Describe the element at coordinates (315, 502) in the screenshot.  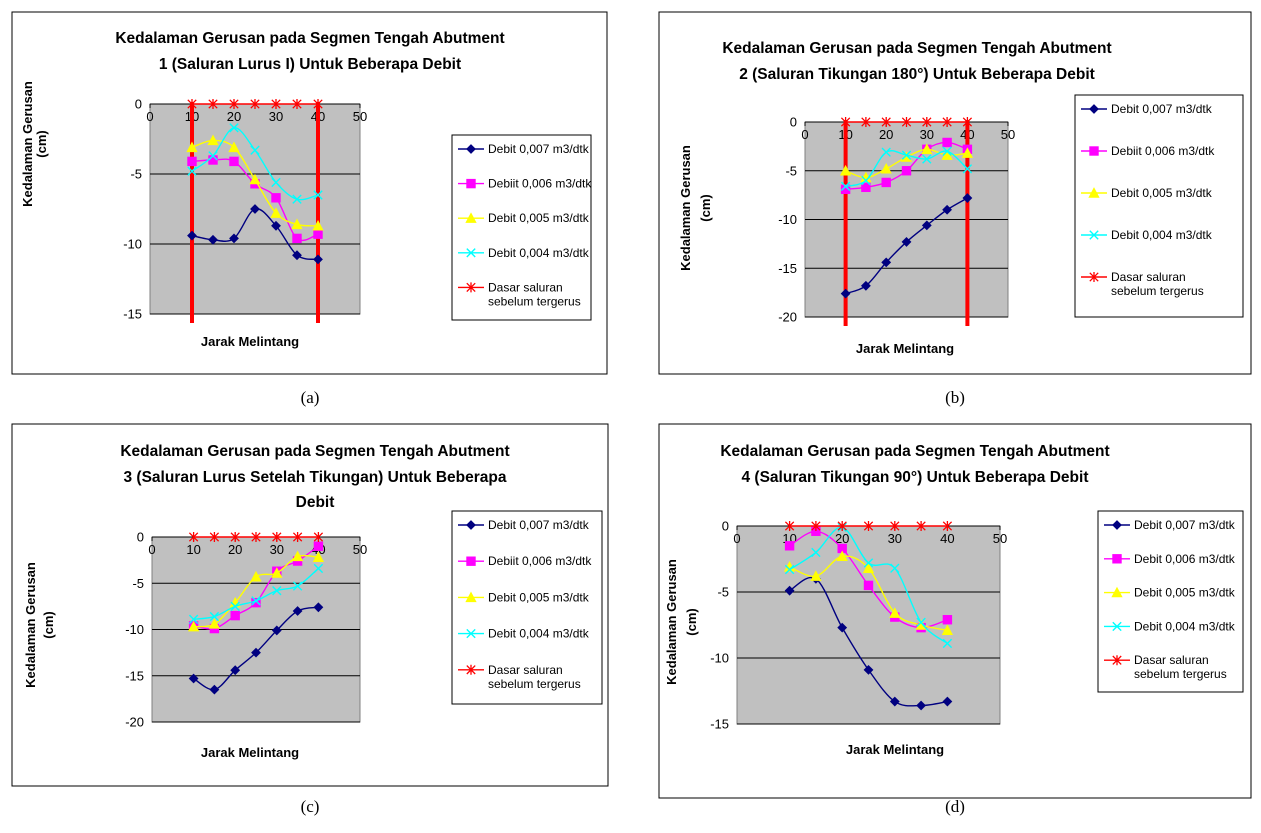
I see `chart-title-line: Debit` at that location.